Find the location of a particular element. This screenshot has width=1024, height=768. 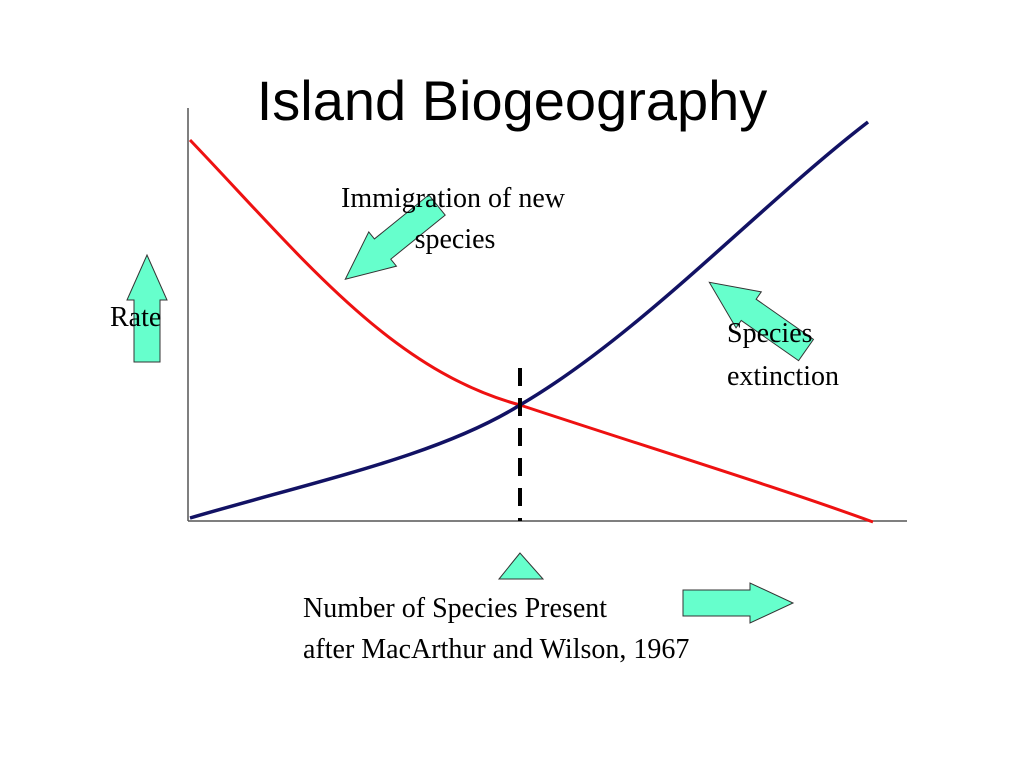

x-label-source: after MacArthur and Wilson, 1967 is located at coordinates (496, 649).